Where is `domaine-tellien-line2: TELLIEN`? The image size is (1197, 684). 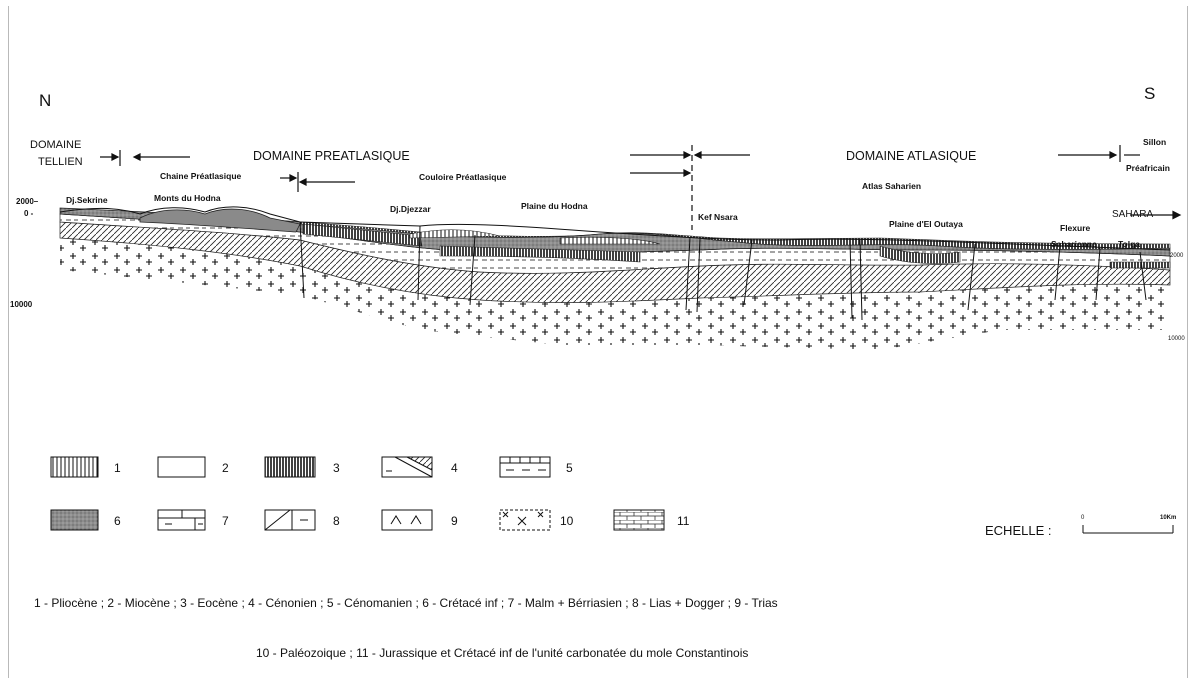 domaine-tellien-line2: TELLIEN is located at coordinates (60, 162).